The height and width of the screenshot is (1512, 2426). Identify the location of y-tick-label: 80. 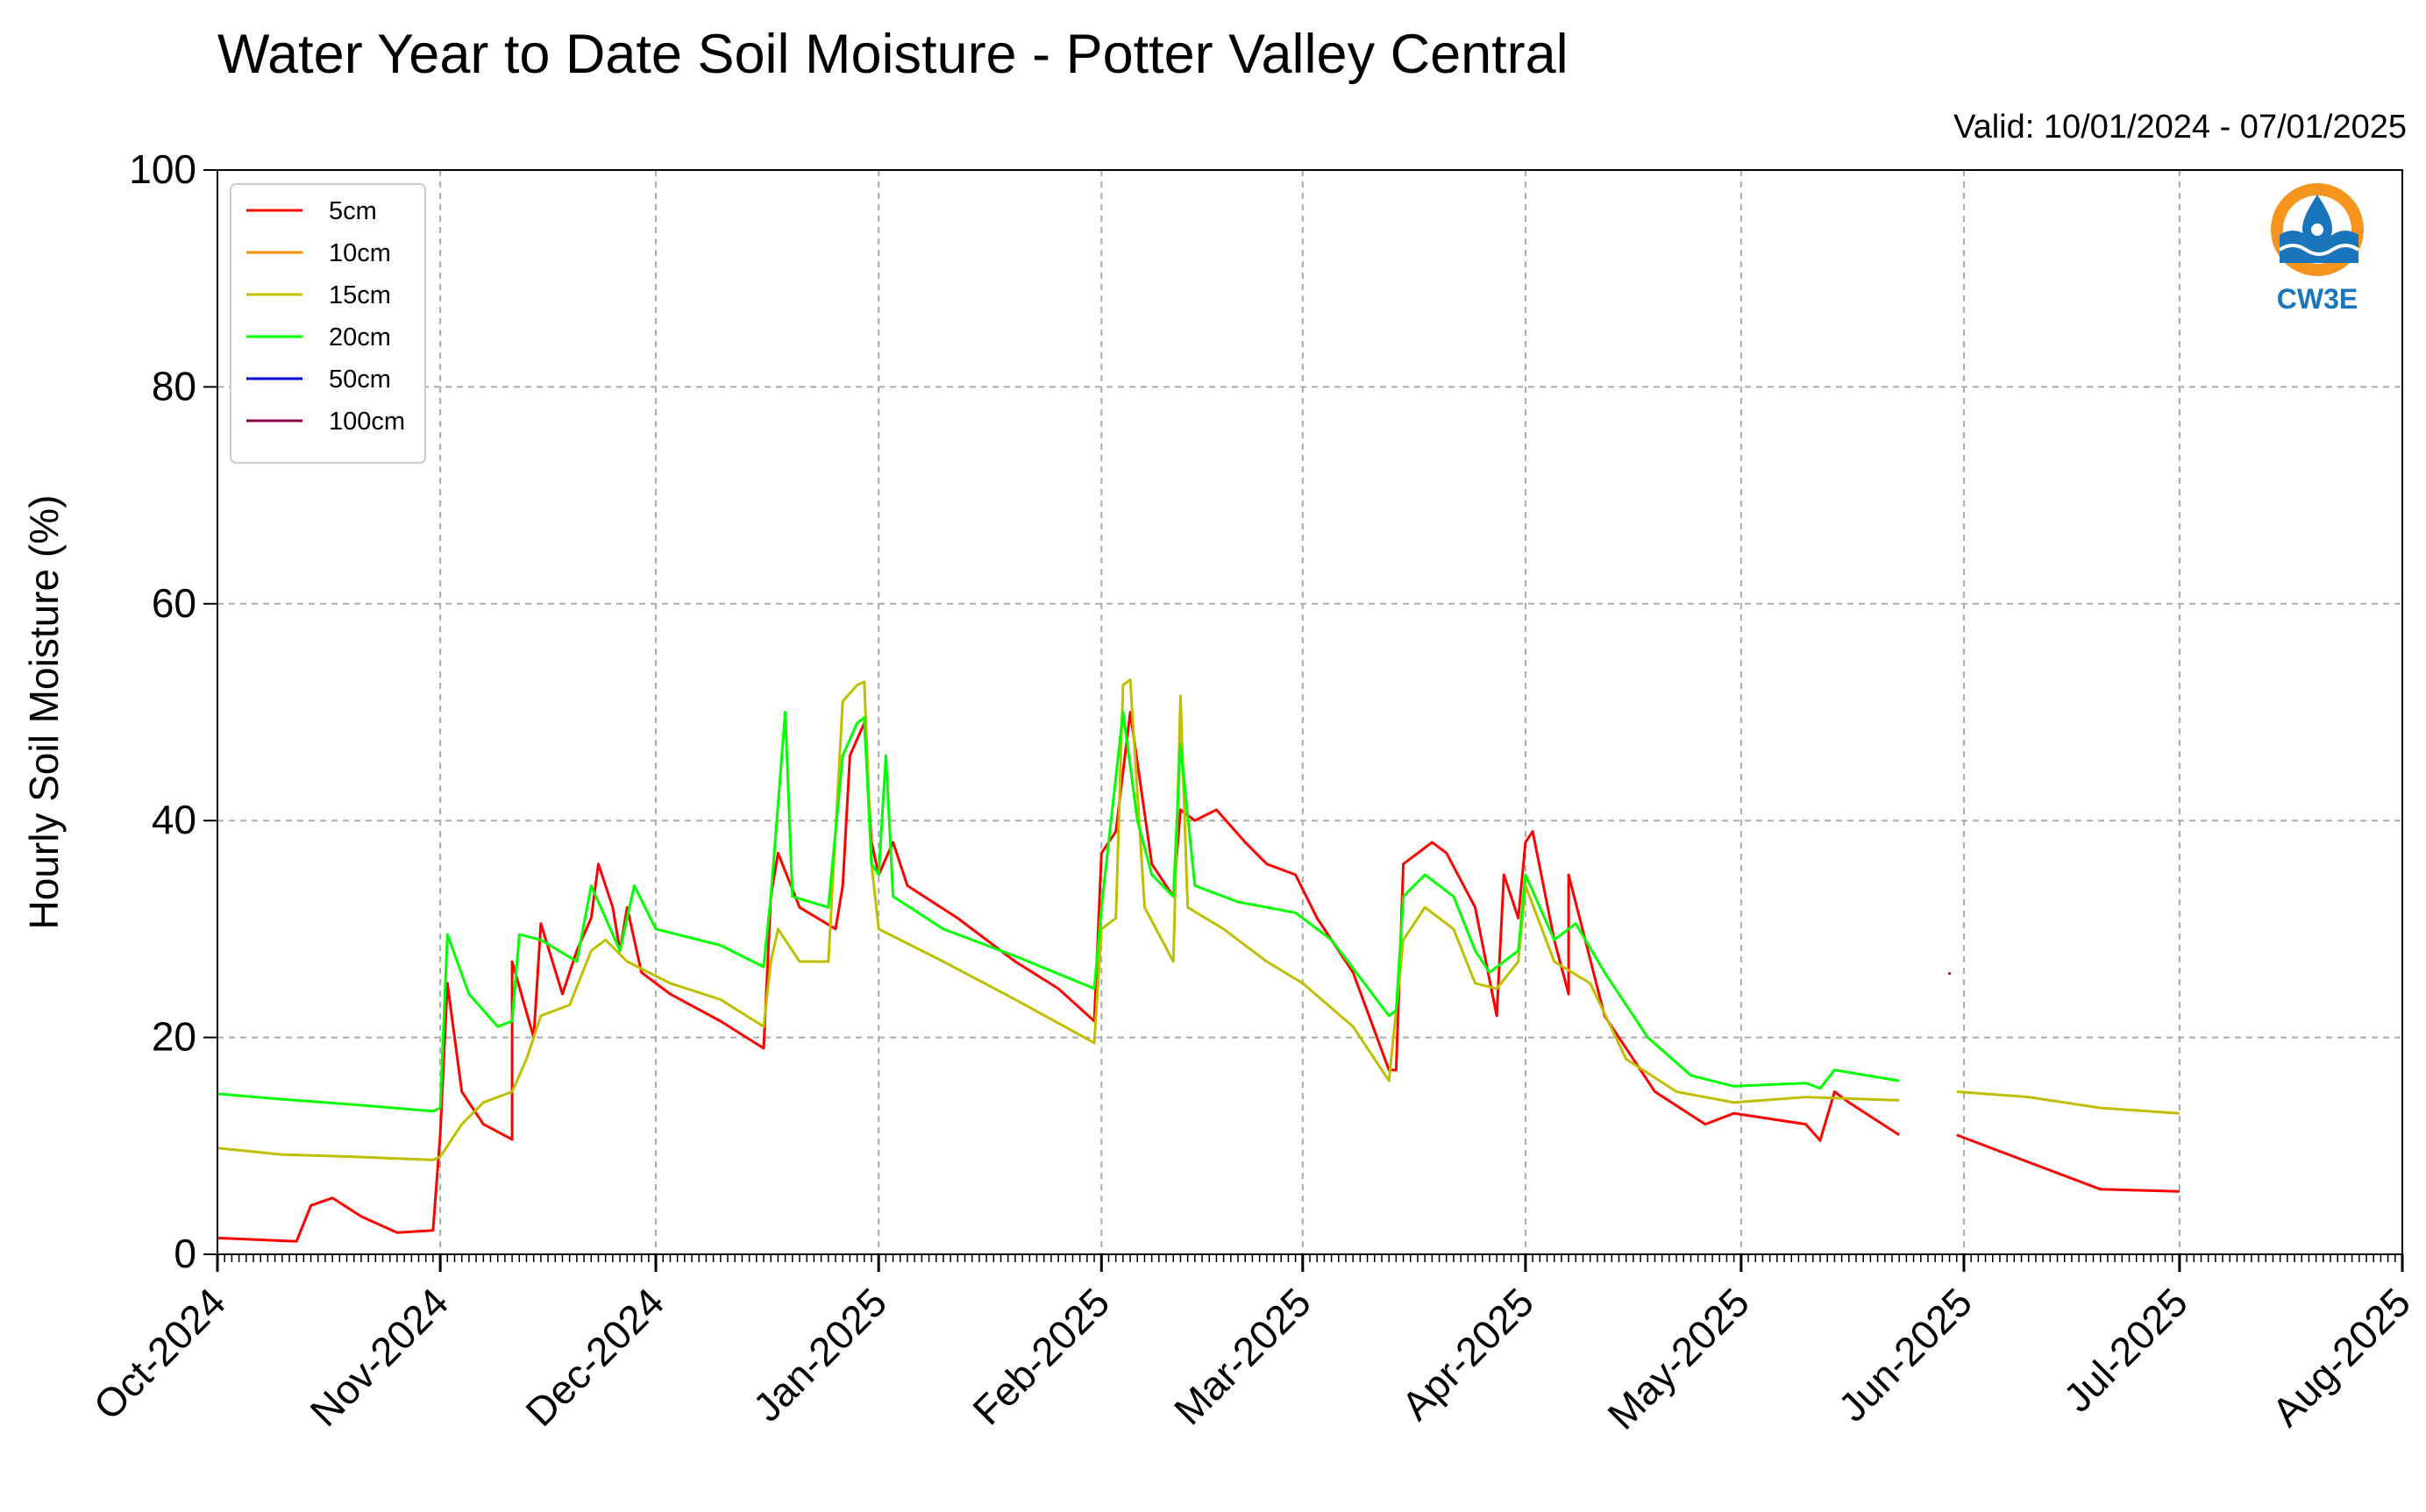
(174, 385).